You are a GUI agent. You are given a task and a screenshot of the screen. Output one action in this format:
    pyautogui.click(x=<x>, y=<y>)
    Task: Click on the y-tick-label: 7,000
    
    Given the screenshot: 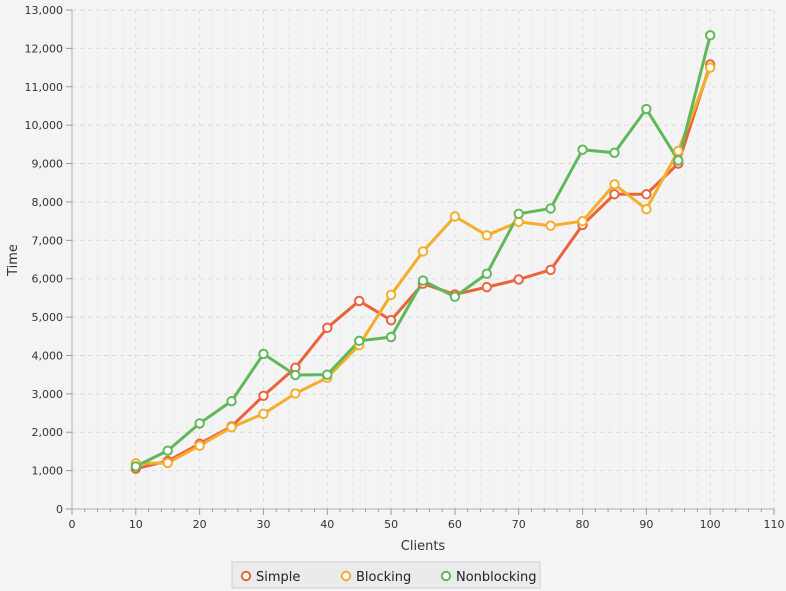 What is the action you would take?
    pyautogui.click(x=48, y=240)
    